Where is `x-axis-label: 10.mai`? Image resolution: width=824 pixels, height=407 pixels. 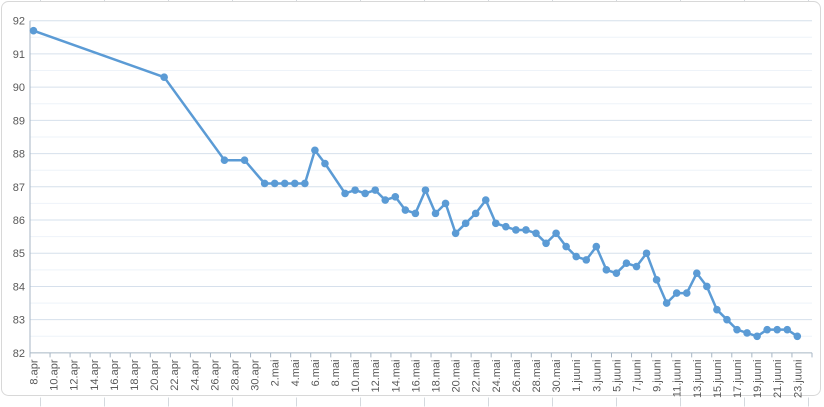
x-axis-label: 10.mai is located at coordinates (356, 376).